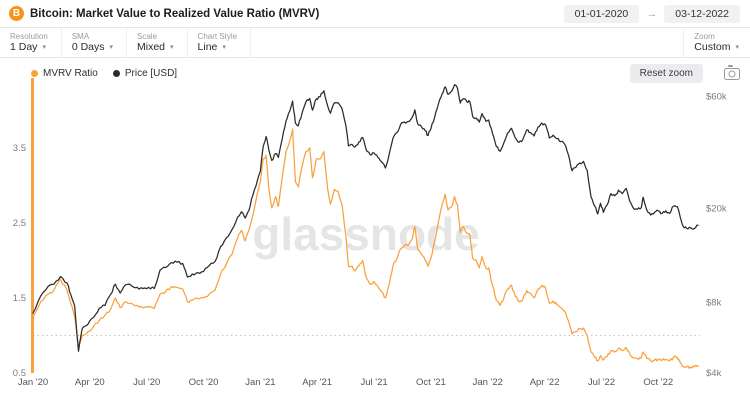  I want to click on x-axis-tick: Jul '20, so click(146, 382).